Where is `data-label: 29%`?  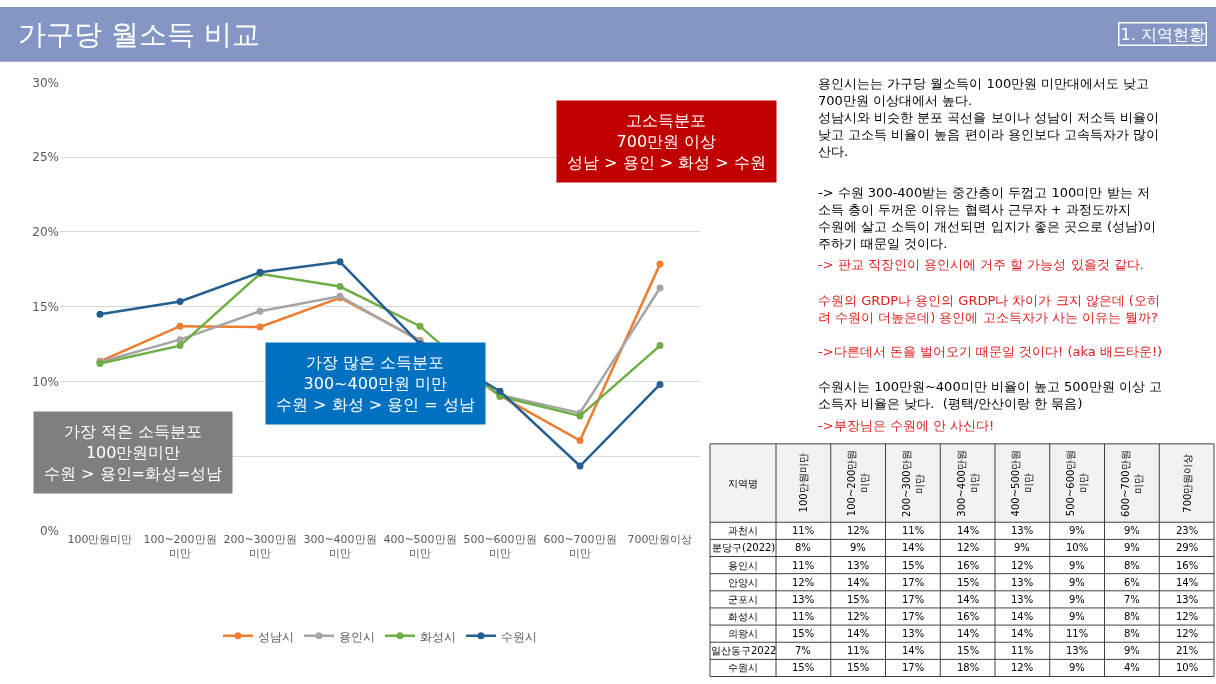
data-label: 29% is located at coordinates (1187, 547).